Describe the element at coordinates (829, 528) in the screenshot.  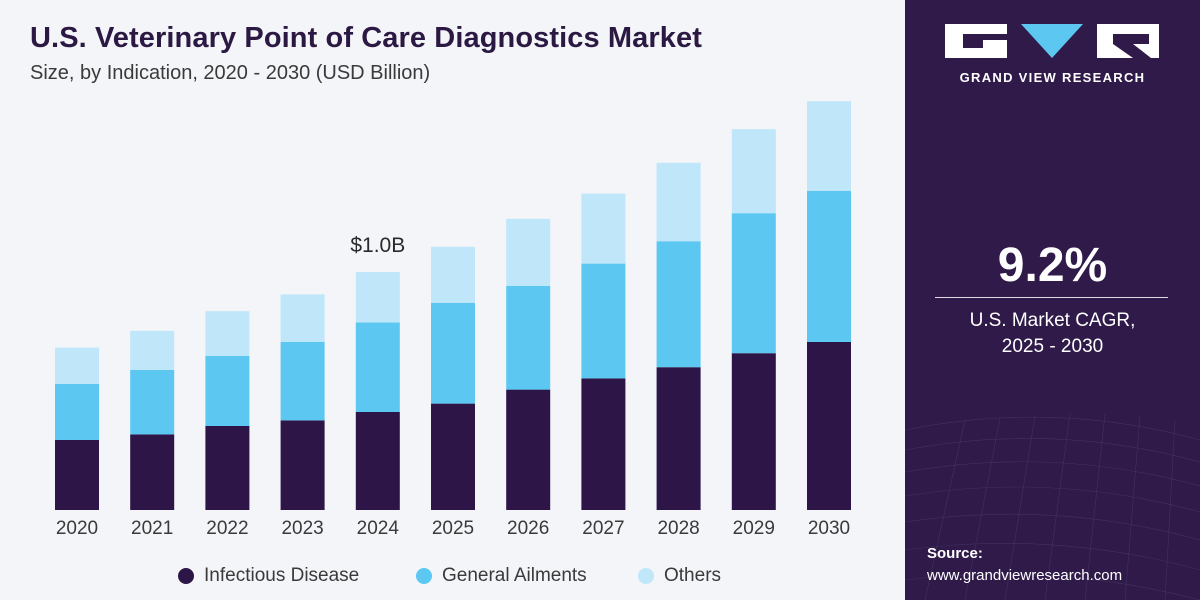
I see `x-tick-label-2030: 2030` at that location.